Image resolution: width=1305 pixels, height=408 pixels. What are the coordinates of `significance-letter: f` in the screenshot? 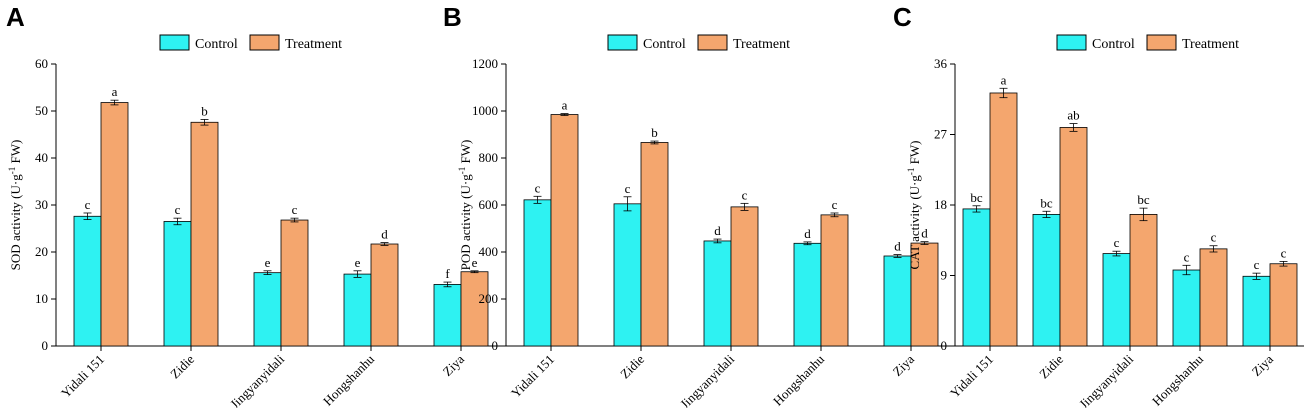 It's located at (447, 273).